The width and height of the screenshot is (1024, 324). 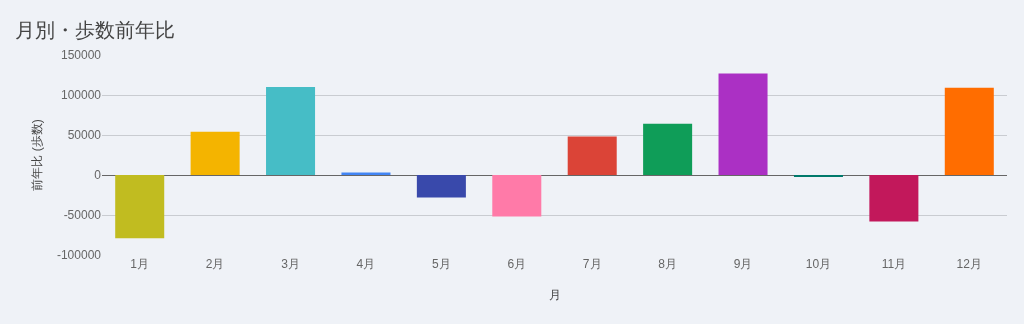 I want to click on x-tick-label: 9月, so click(x=743, y=264).